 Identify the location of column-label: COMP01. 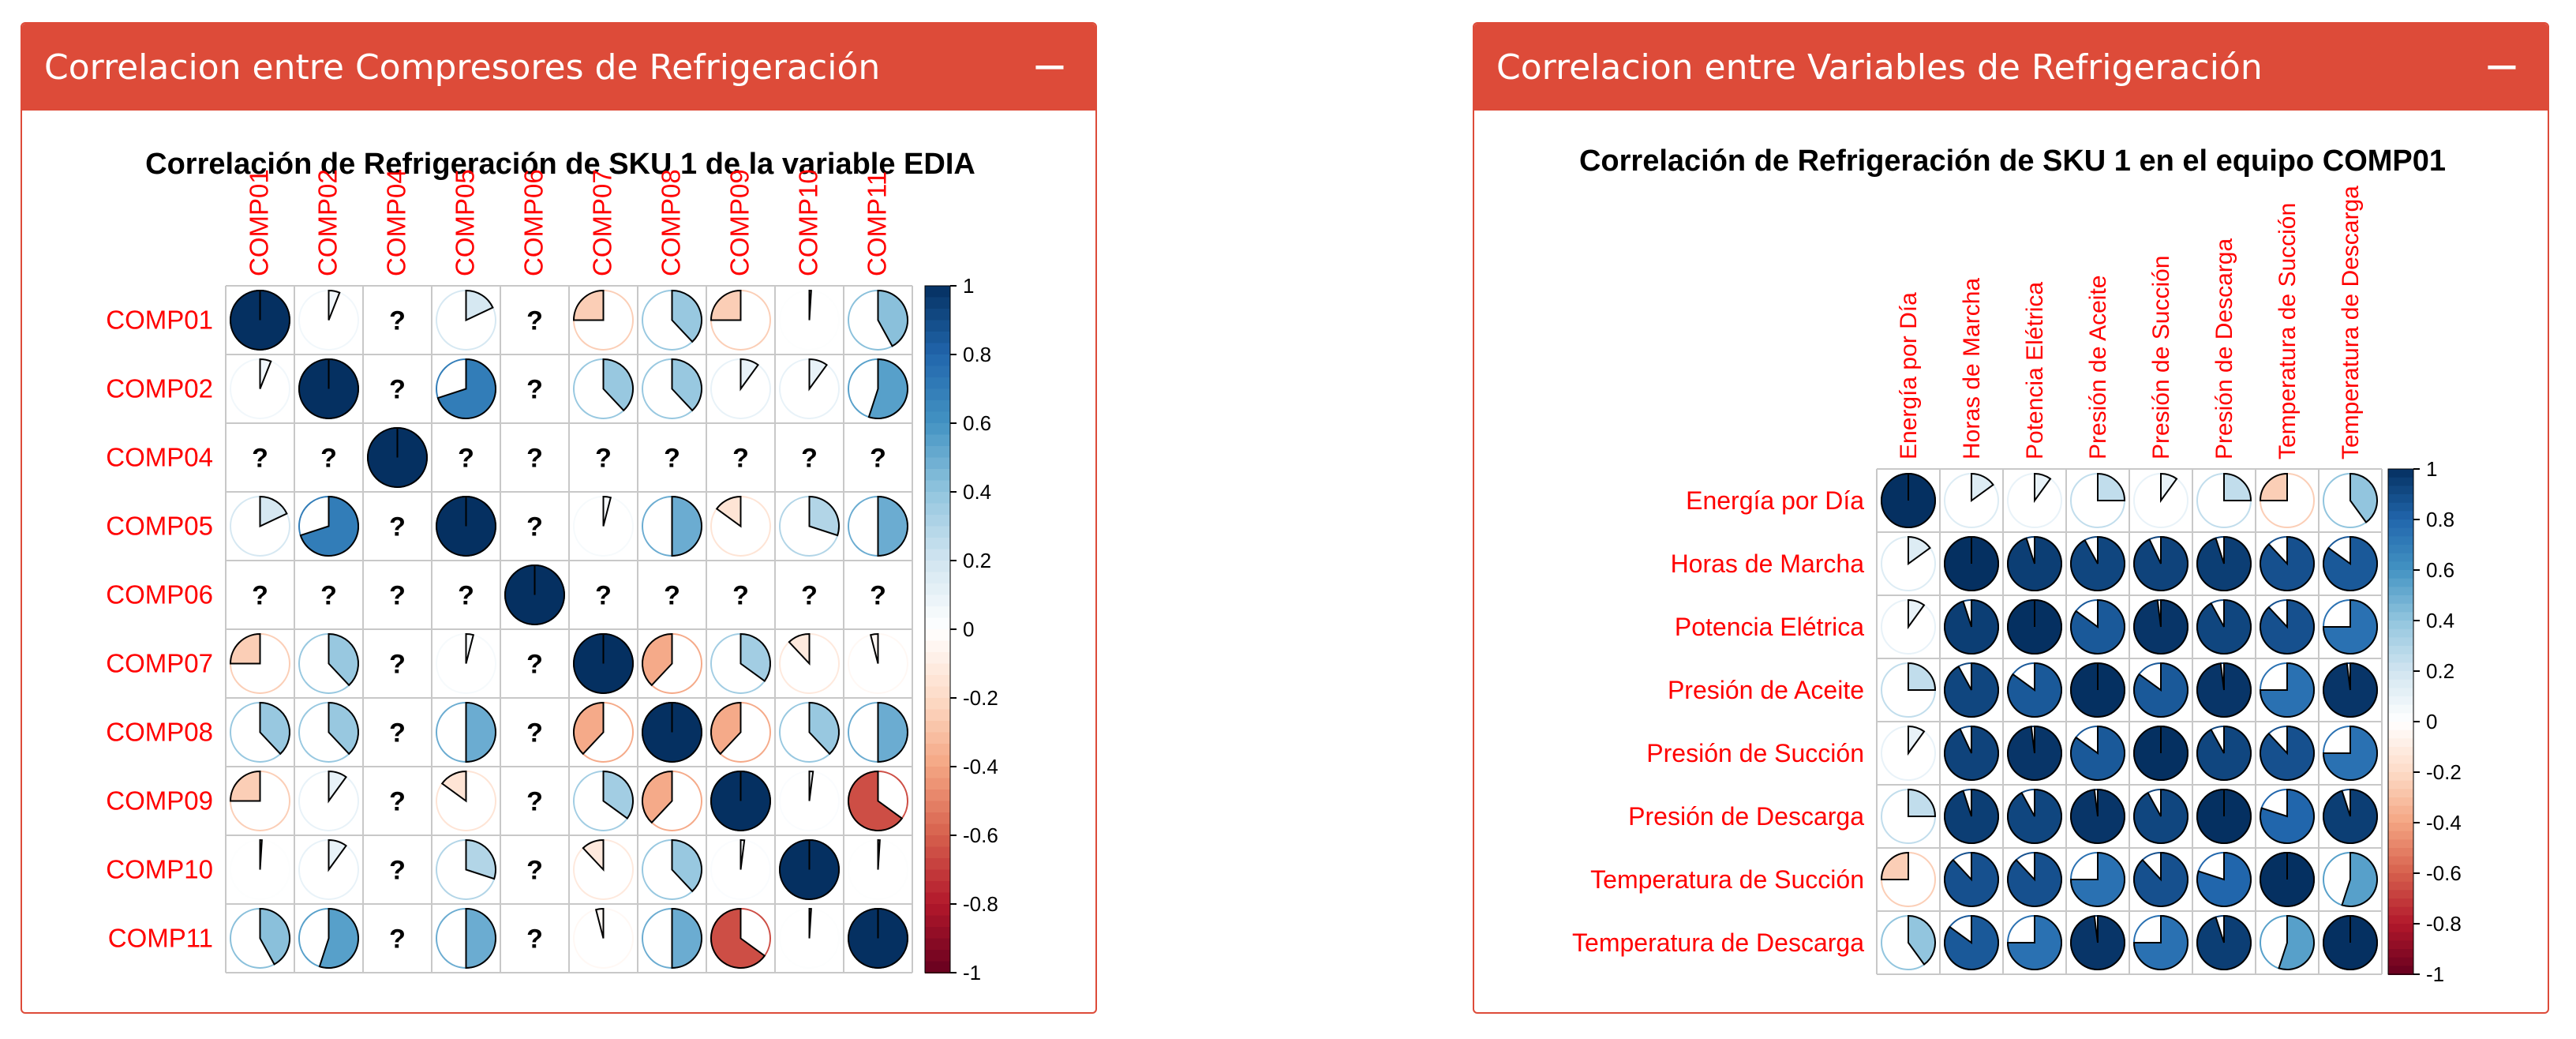
(259, 222).